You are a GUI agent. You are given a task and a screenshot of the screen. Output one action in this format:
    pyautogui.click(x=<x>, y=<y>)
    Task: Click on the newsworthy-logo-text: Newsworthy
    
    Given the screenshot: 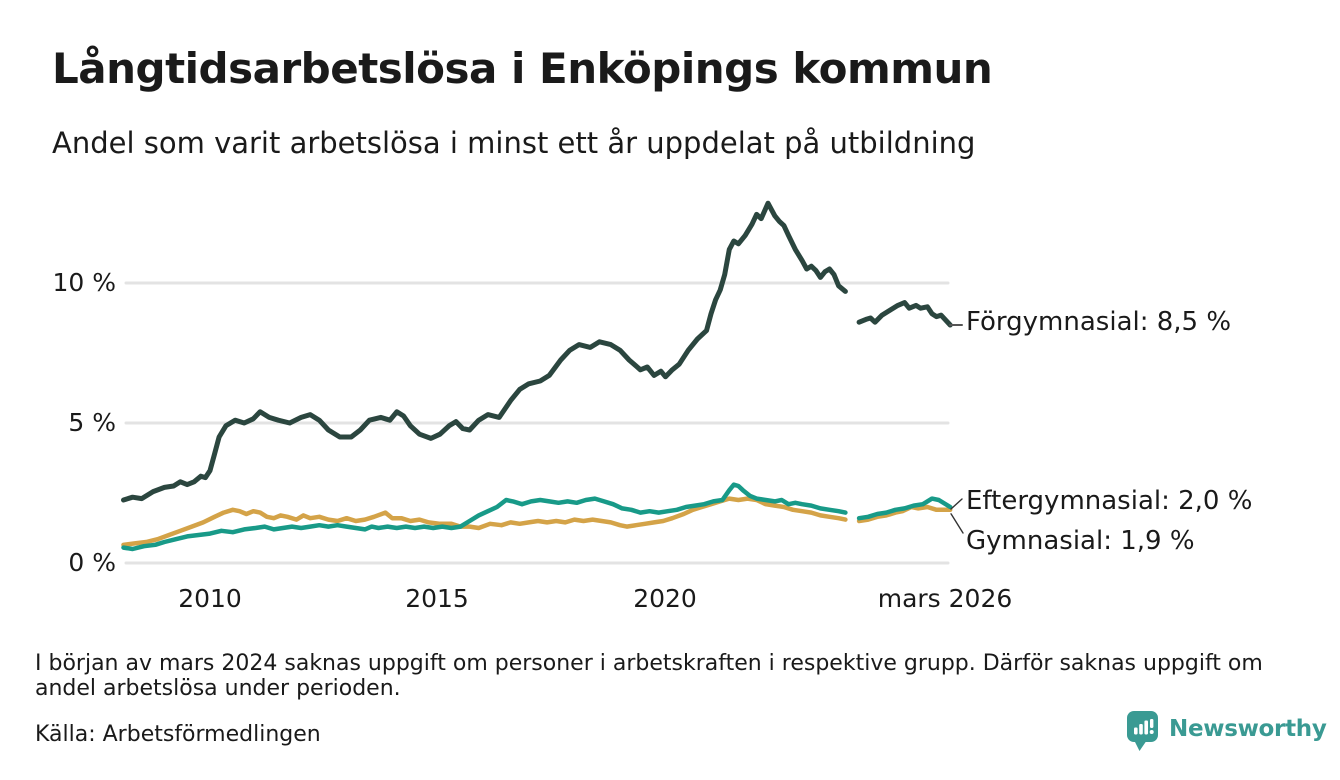 What is the action you would take?
    pyautogui.click(x=1248, y=729)
    